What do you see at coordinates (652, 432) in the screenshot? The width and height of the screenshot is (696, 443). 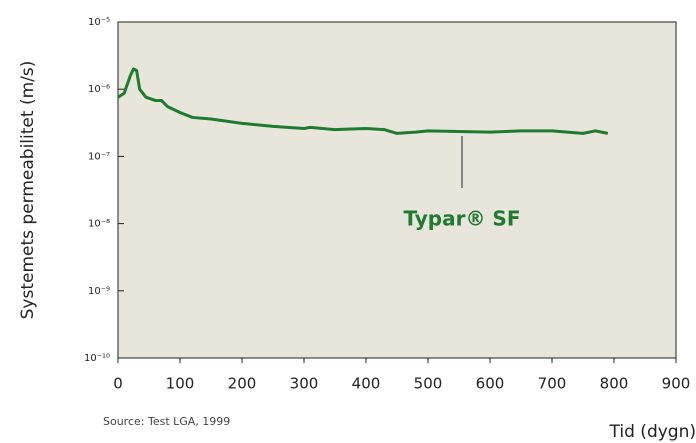 I see `x-axis-label: Tid (dygn)` at bounding box center [652, 432].